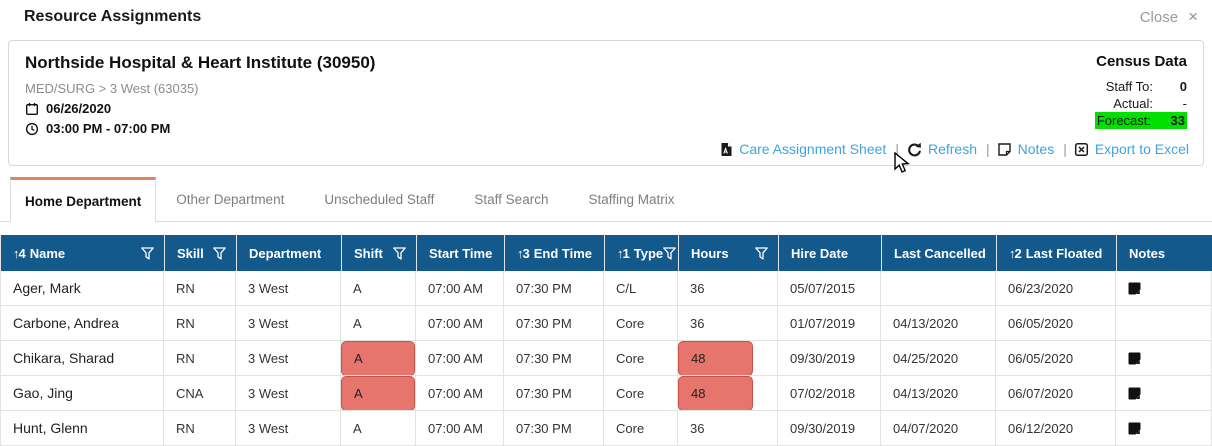  I want to click on column-label: Hours, so click(710, 253).